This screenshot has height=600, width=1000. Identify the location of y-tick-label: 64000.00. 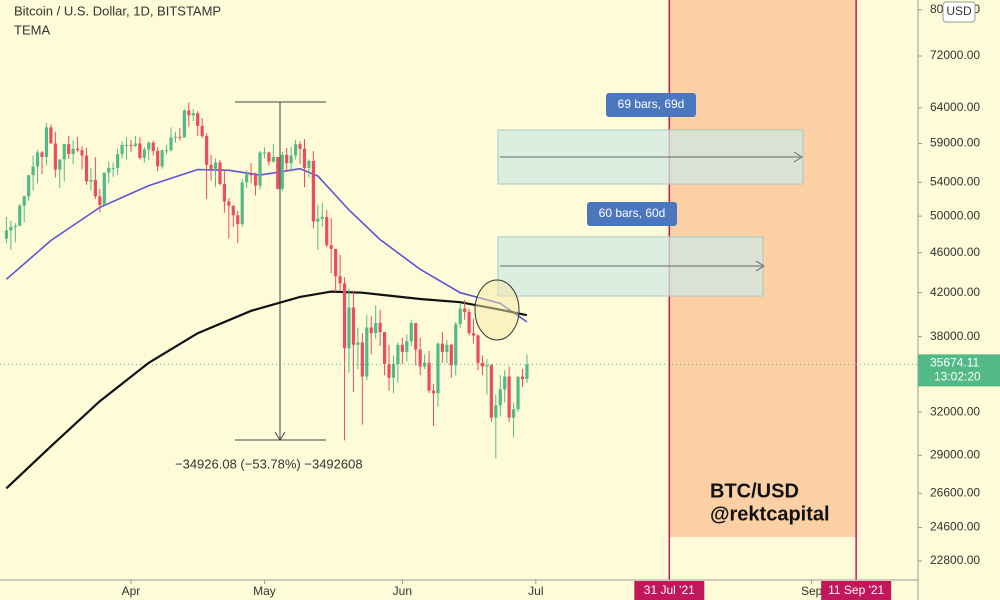
(955, 107).